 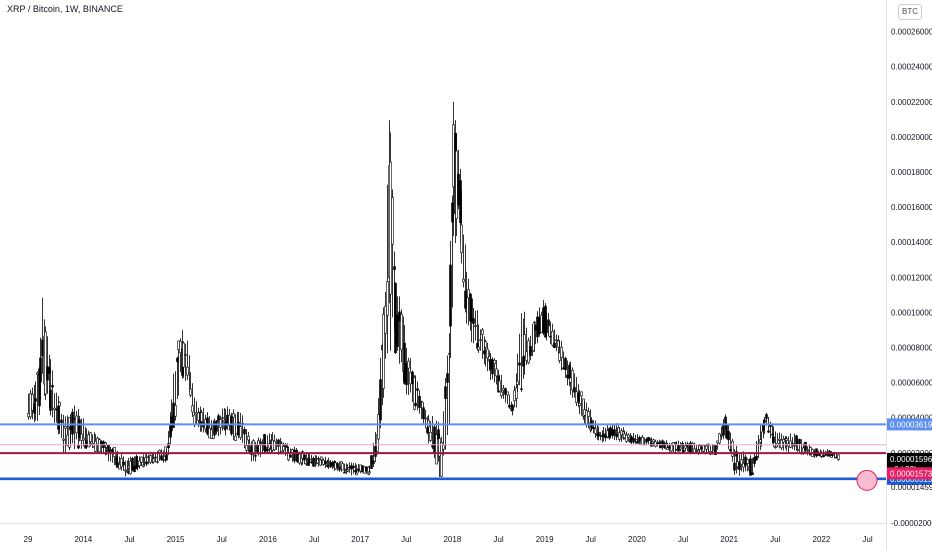 What do you see at coordinates (911, 383) in the screenshot?
I see `y-tick-label: 0.00006000` at bounding box center [911, 383].